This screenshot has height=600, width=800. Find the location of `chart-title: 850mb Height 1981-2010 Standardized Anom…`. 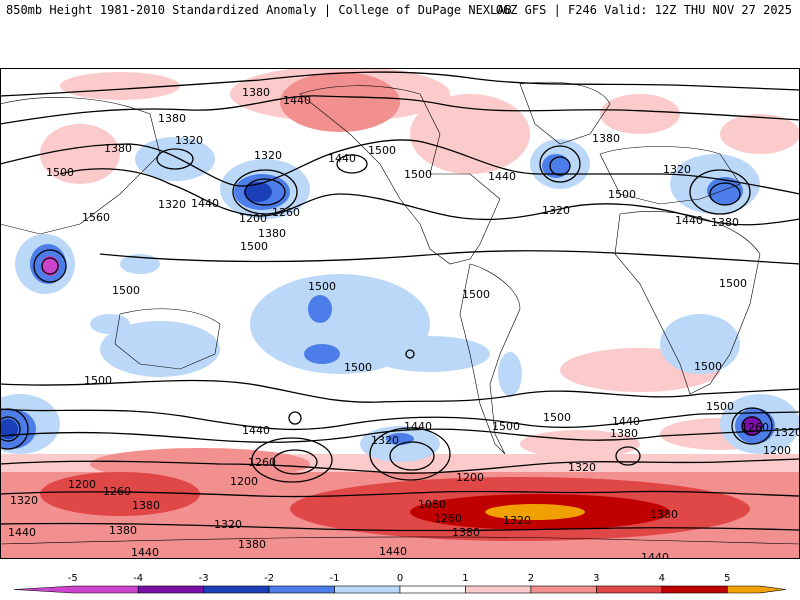

chart-title: 850mb Height 1981-2010 Standardized Anom… is located at coordinates (259, 10).